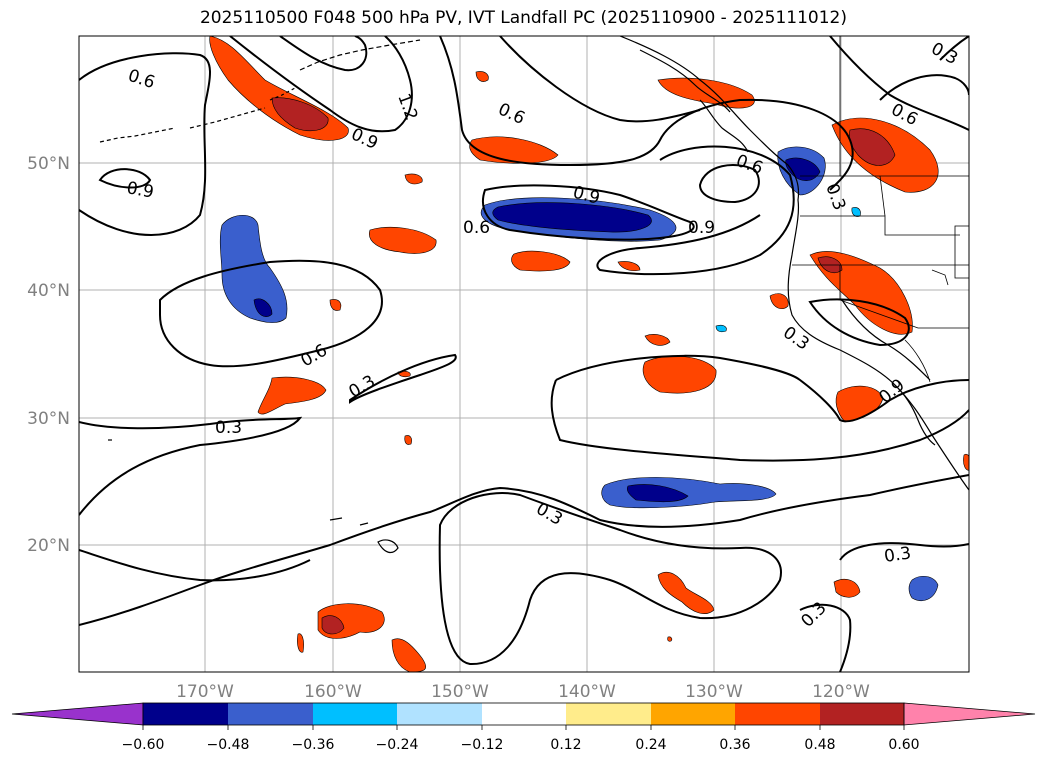  Describe the element at coordinates (77, 714) in the screenshot. I see `colorbar-extend-min` at that location.